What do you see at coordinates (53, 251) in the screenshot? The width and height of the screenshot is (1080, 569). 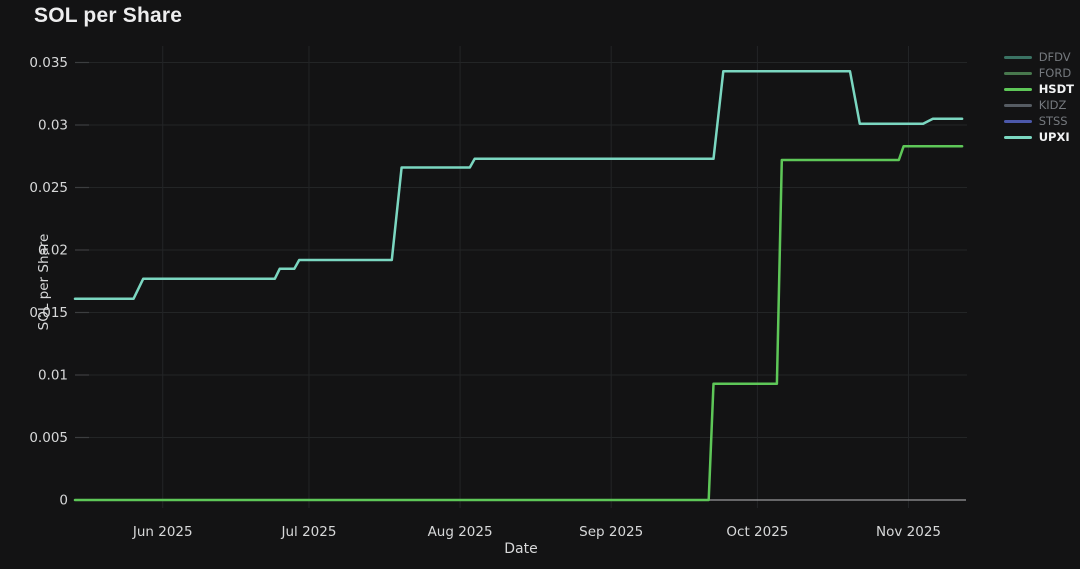 I see `y-tick-label: 0.02` at bounding box center [53, 251].